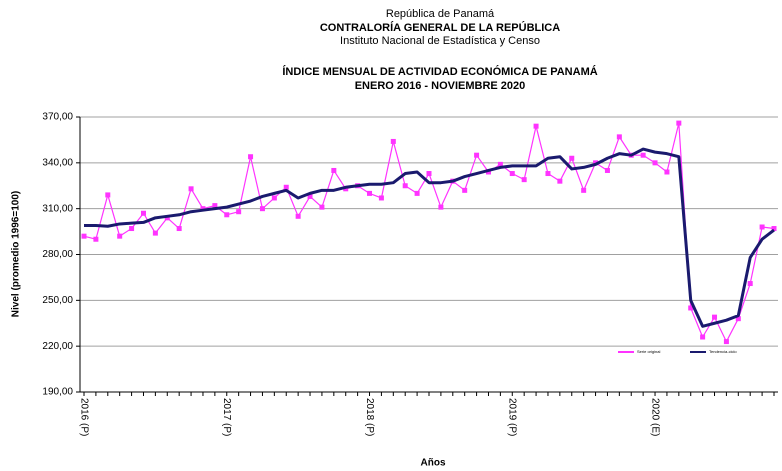 This screenshot has height=471, width=782. Describe the element at coordinates (648, 351) in the screenshot. I see `legend-label: Serie original` at that location.